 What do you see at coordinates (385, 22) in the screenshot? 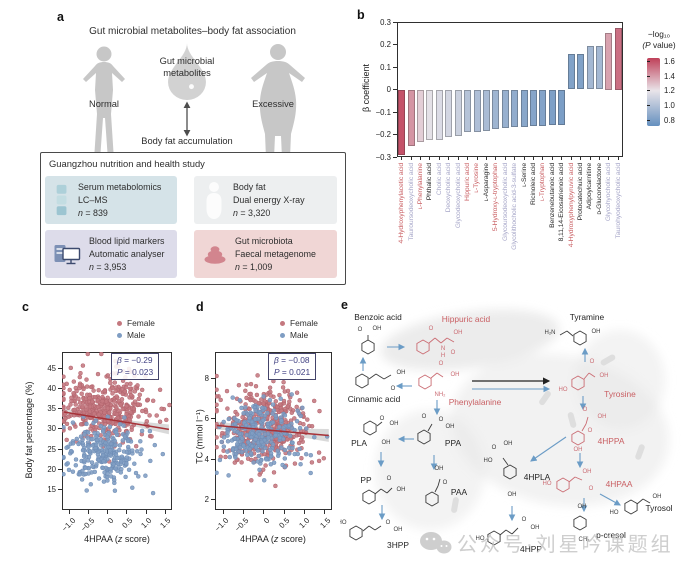
I see `b-y-tick-label: 0.3` at bounding box center [385, 22].